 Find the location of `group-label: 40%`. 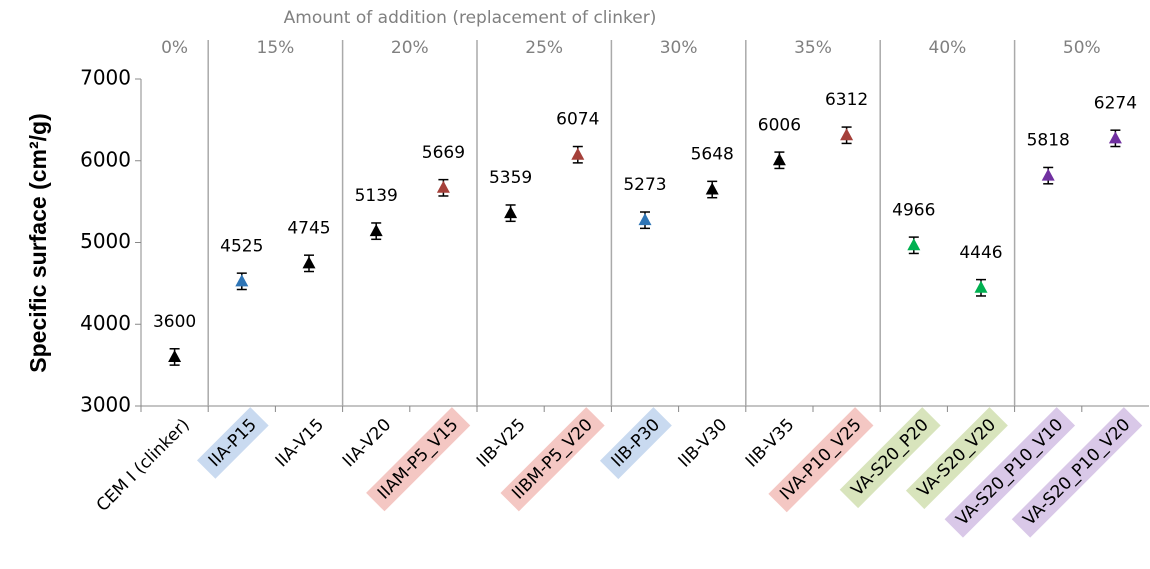

group-label: 40% is located at coordinates (948, 48).